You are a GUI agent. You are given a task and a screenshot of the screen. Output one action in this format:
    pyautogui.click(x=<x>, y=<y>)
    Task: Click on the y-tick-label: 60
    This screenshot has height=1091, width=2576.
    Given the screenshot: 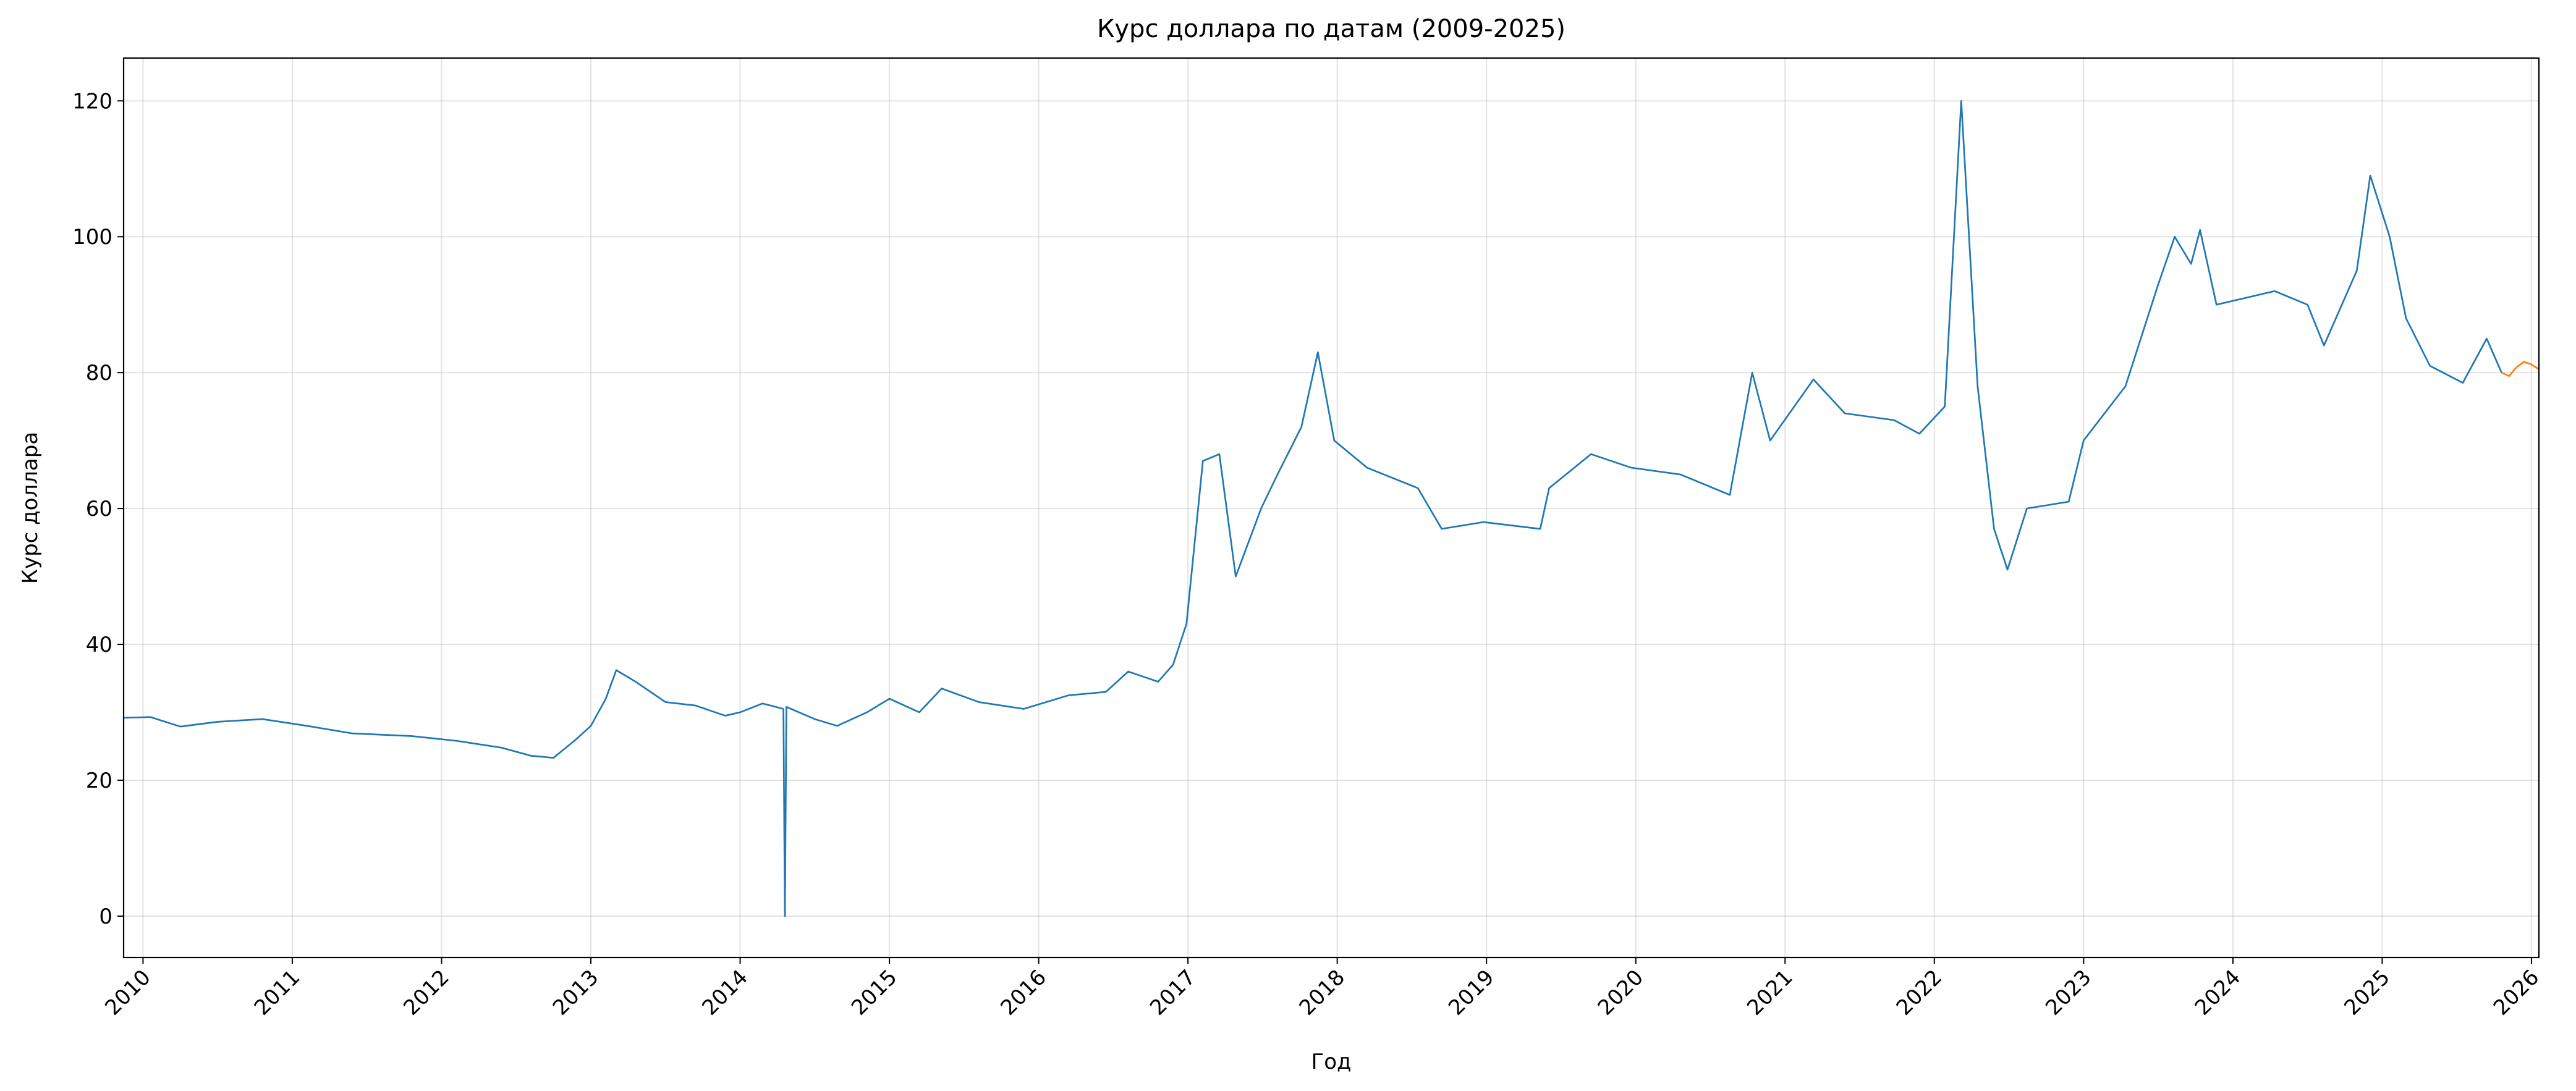 What is the action you would take?
    pyautogui.click(x=99, y=509)
    